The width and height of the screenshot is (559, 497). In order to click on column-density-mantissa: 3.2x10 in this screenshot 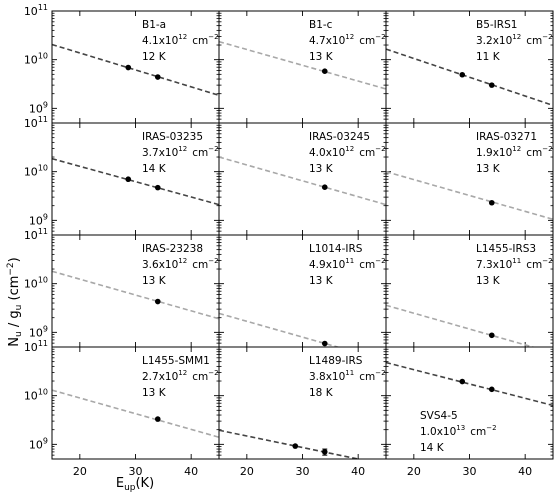, I will do `click(494, 41)`.